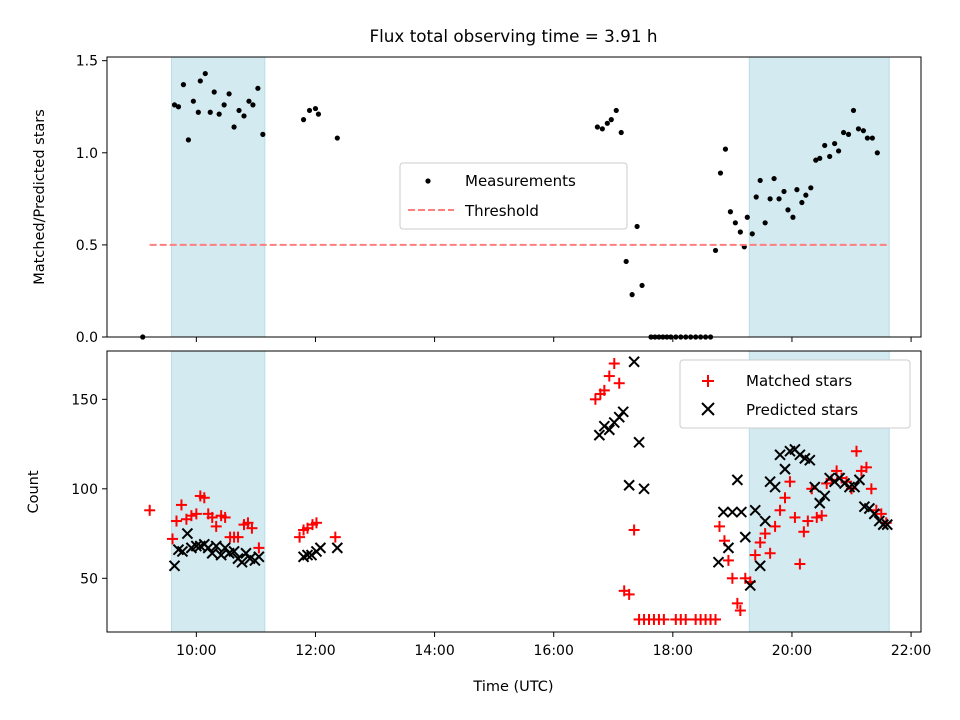 The width and height of the screenshot is (960, 720). What do you see at coordinates (84, 400) in the screenshot?
I see `y-tick-label: 150` at bounding box center [84, 400].